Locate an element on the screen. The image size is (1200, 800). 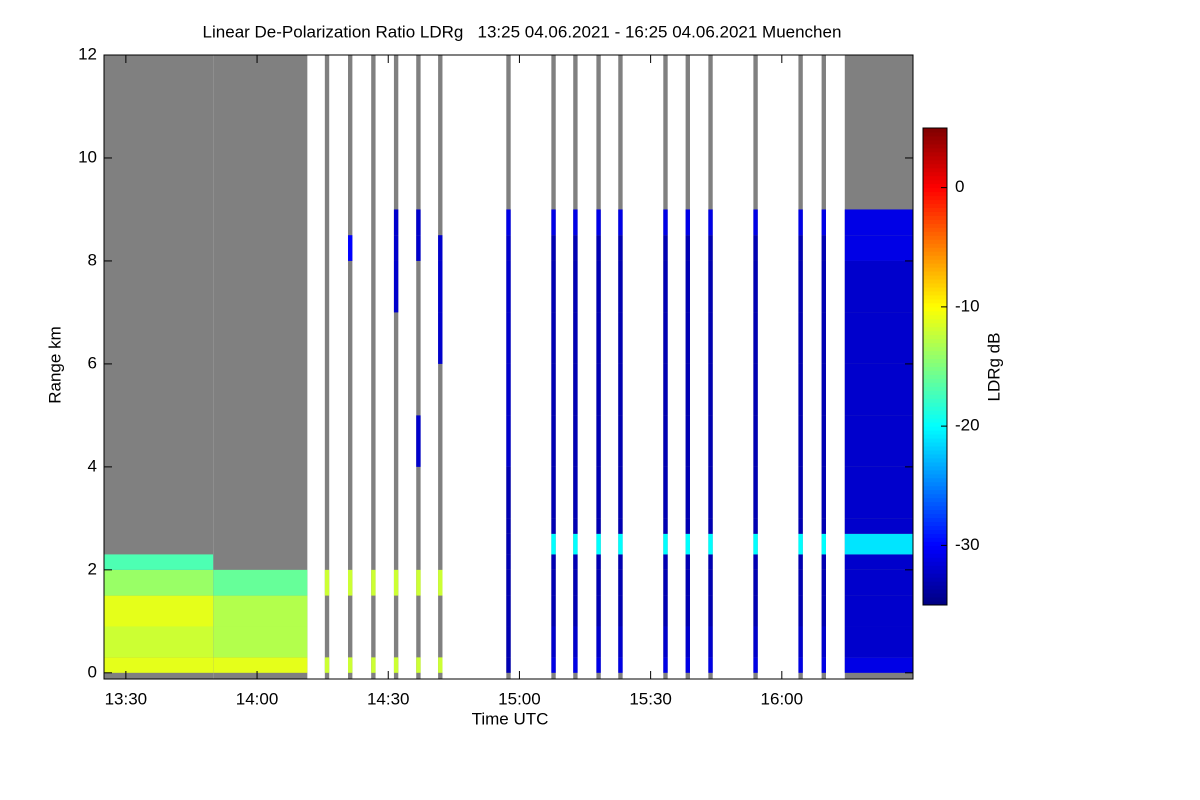
colorbar-tick-label: -10 is located at coordinates (967, 305).